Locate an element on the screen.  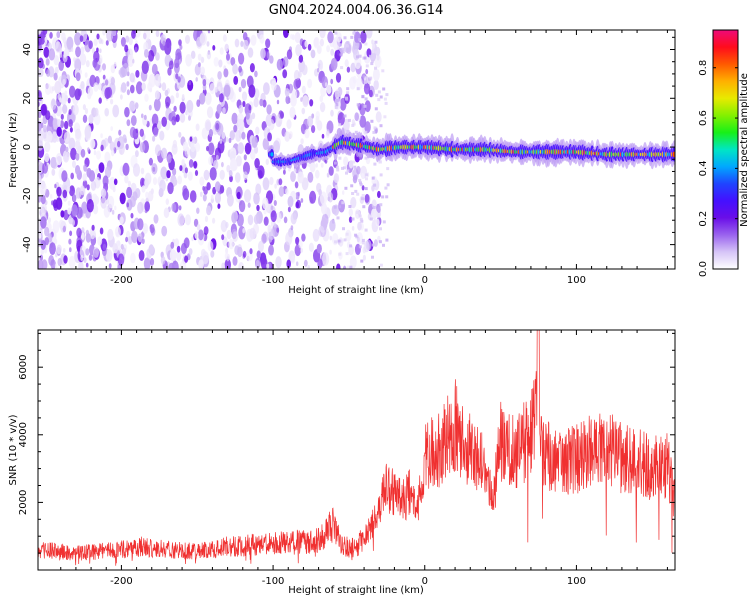
colorbar-tick-label: 0.0 is located at coordinates (703, 269).